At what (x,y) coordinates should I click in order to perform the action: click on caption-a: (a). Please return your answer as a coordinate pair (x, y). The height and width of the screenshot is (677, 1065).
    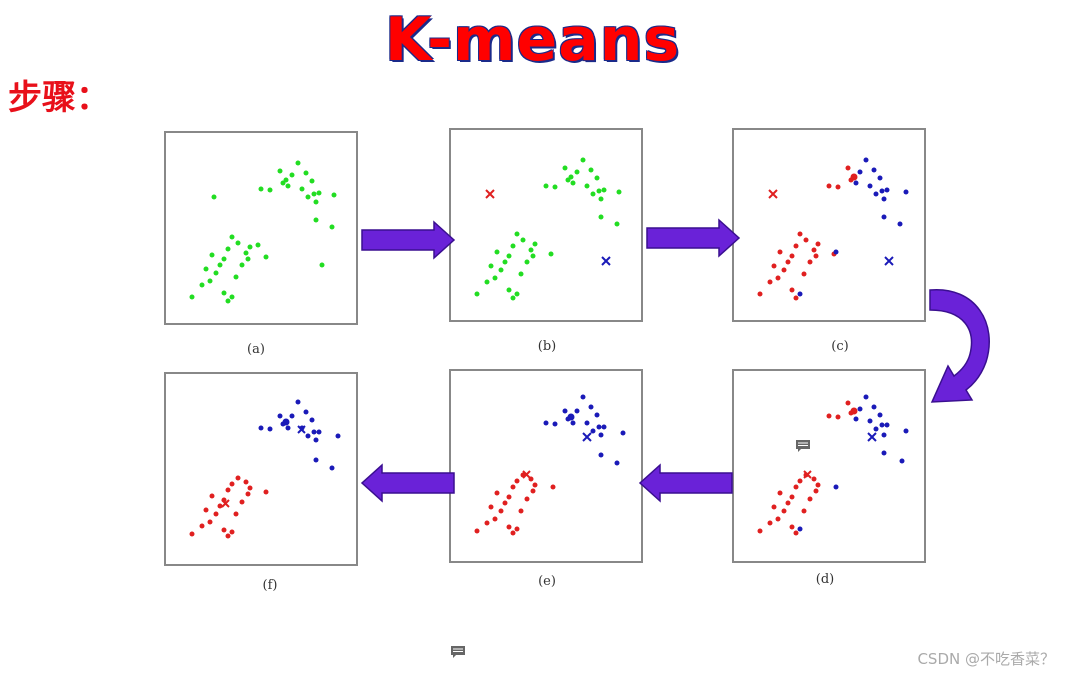
    Looking at the image, I should click on (256, 349).